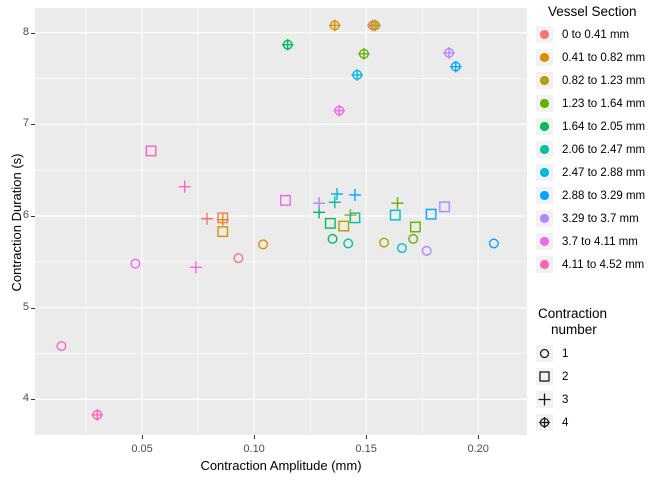 This screenshot has height=480, width=672. What do you see at coordinates (565, 399) in the screenshot?
I see `contraction-number-legend-label: 3` at bounding box center [565, 399].